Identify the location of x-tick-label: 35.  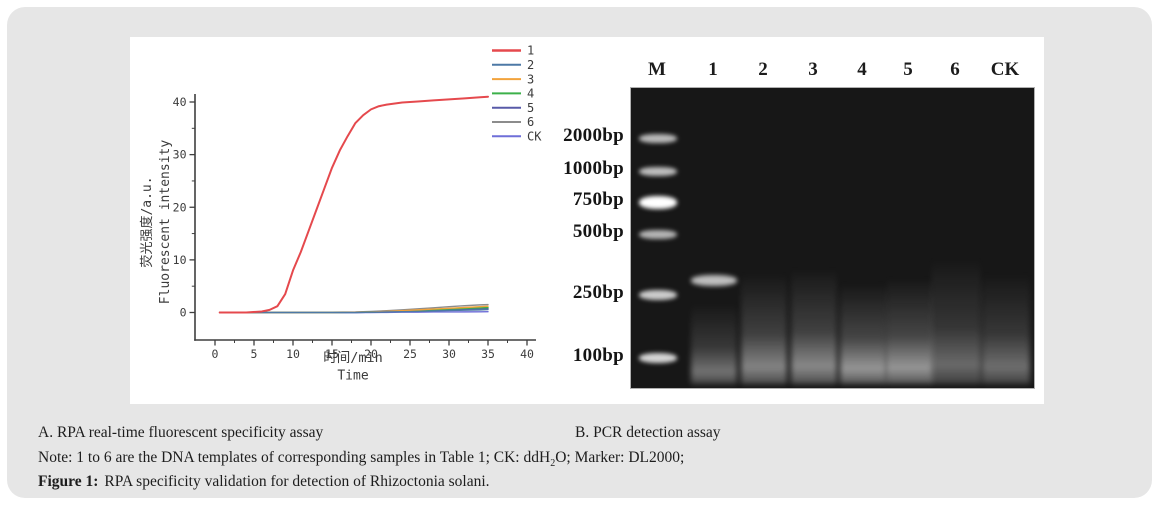
(488, 354).